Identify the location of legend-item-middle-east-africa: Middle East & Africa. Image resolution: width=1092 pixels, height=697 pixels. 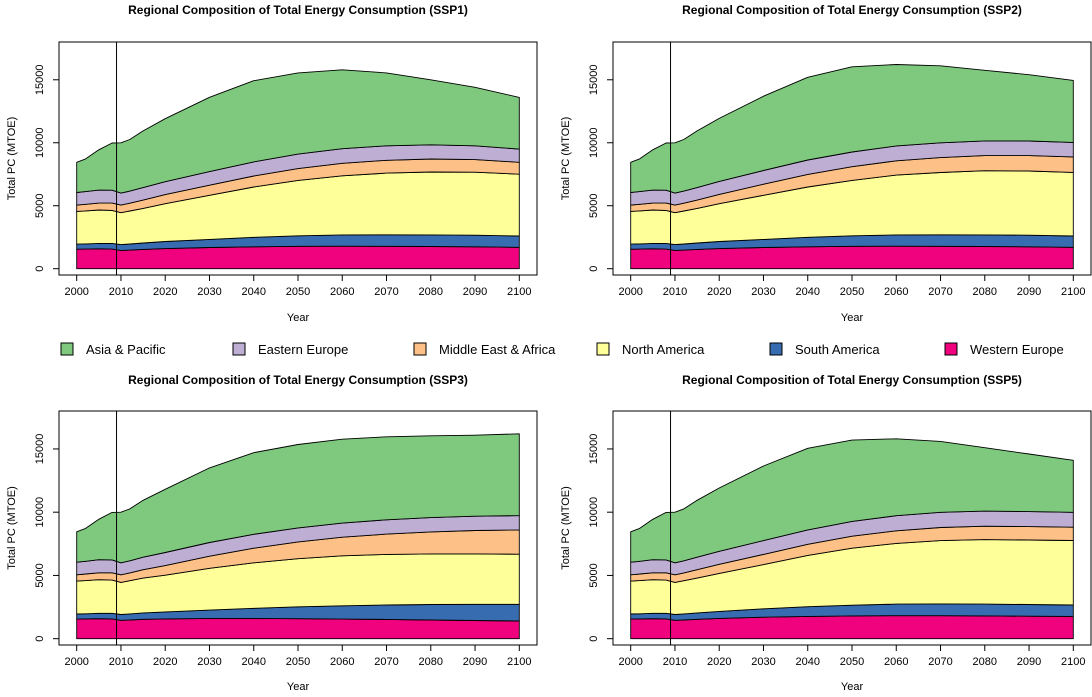
(484, 349).